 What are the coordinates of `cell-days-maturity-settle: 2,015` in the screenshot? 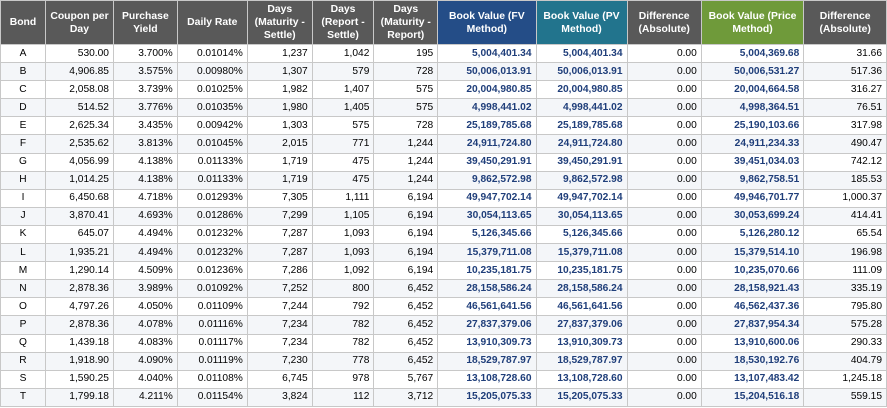 It's located at (279, 144).